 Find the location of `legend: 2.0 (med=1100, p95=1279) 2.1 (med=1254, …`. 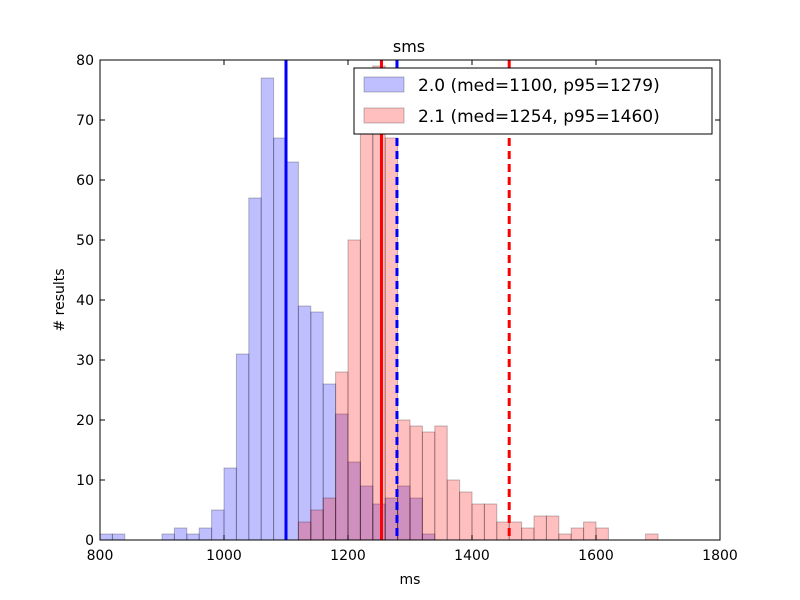

legend: 2.0 (med=1100, p95=1279) 2.1 (med=1254, … is located at coordinates (533, 101).